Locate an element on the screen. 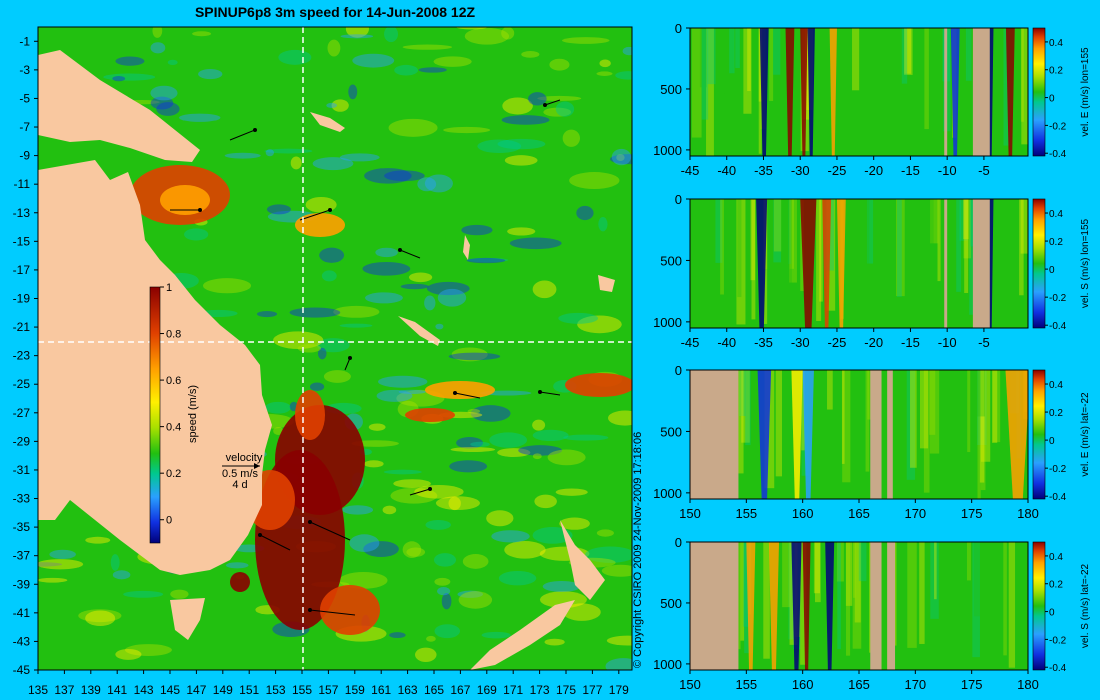 The image size is (1100, 700). map-y-tick-label: -3 is located at coordinates (24, 70).